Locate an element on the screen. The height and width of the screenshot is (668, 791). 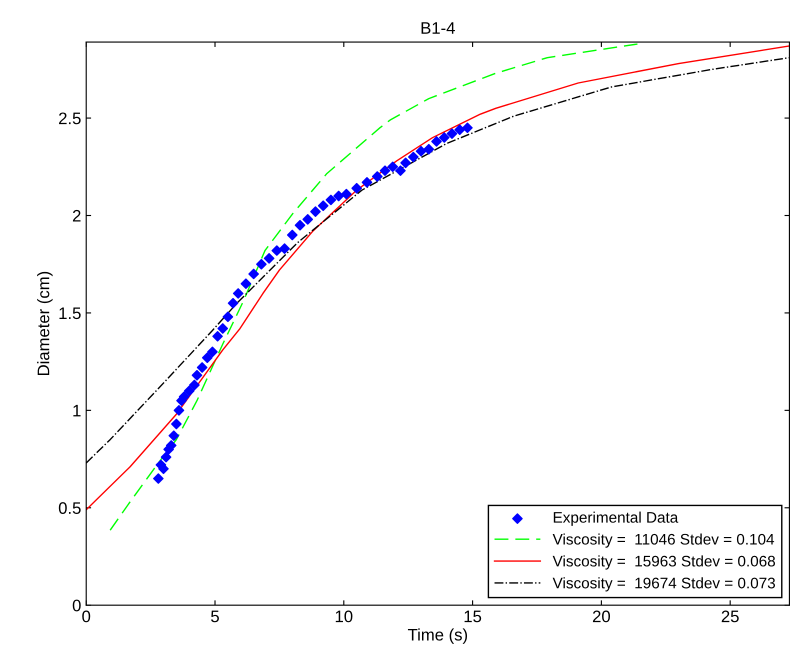
y-axis-title: Diameter (cm) is located at coordinates (45, 324).